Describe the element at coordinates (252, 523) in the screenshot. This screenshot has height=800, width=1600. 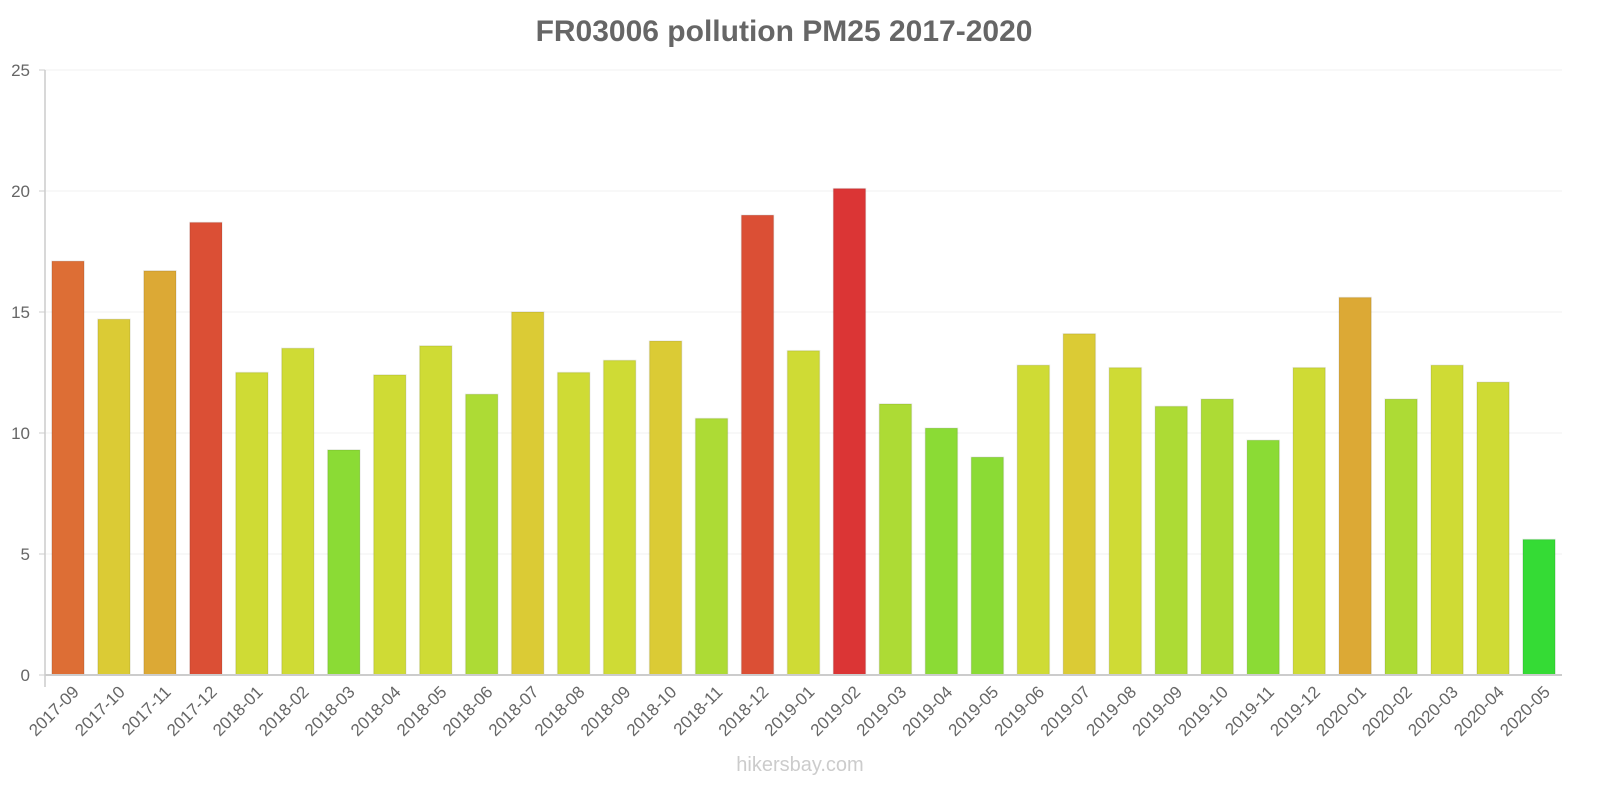
I see `bar: 2018-01: 12.5` at that location.